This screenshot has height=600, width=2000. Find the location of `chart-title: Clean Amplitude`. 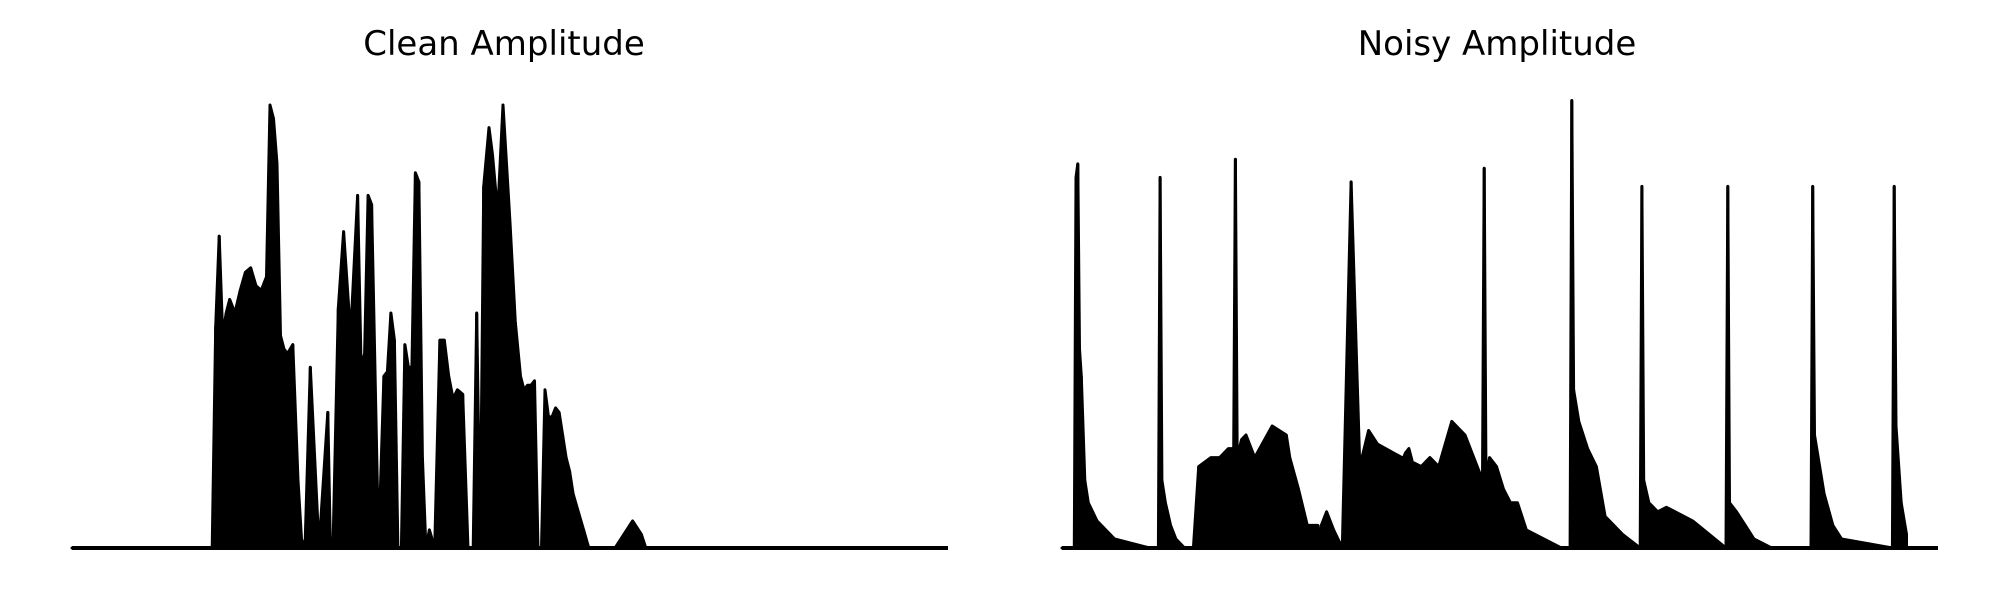

chart-title: Clean Amplitude is located at coordinates (504, 44).